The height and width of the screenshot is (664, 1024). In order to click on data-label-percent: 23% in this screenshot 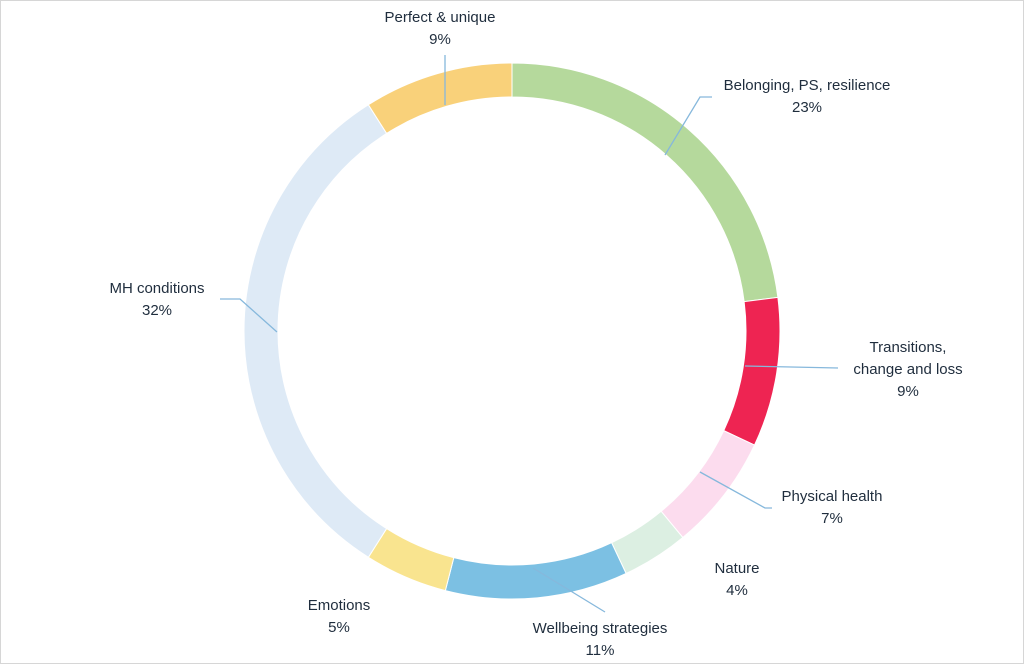, I will do `click(807, 107)`.